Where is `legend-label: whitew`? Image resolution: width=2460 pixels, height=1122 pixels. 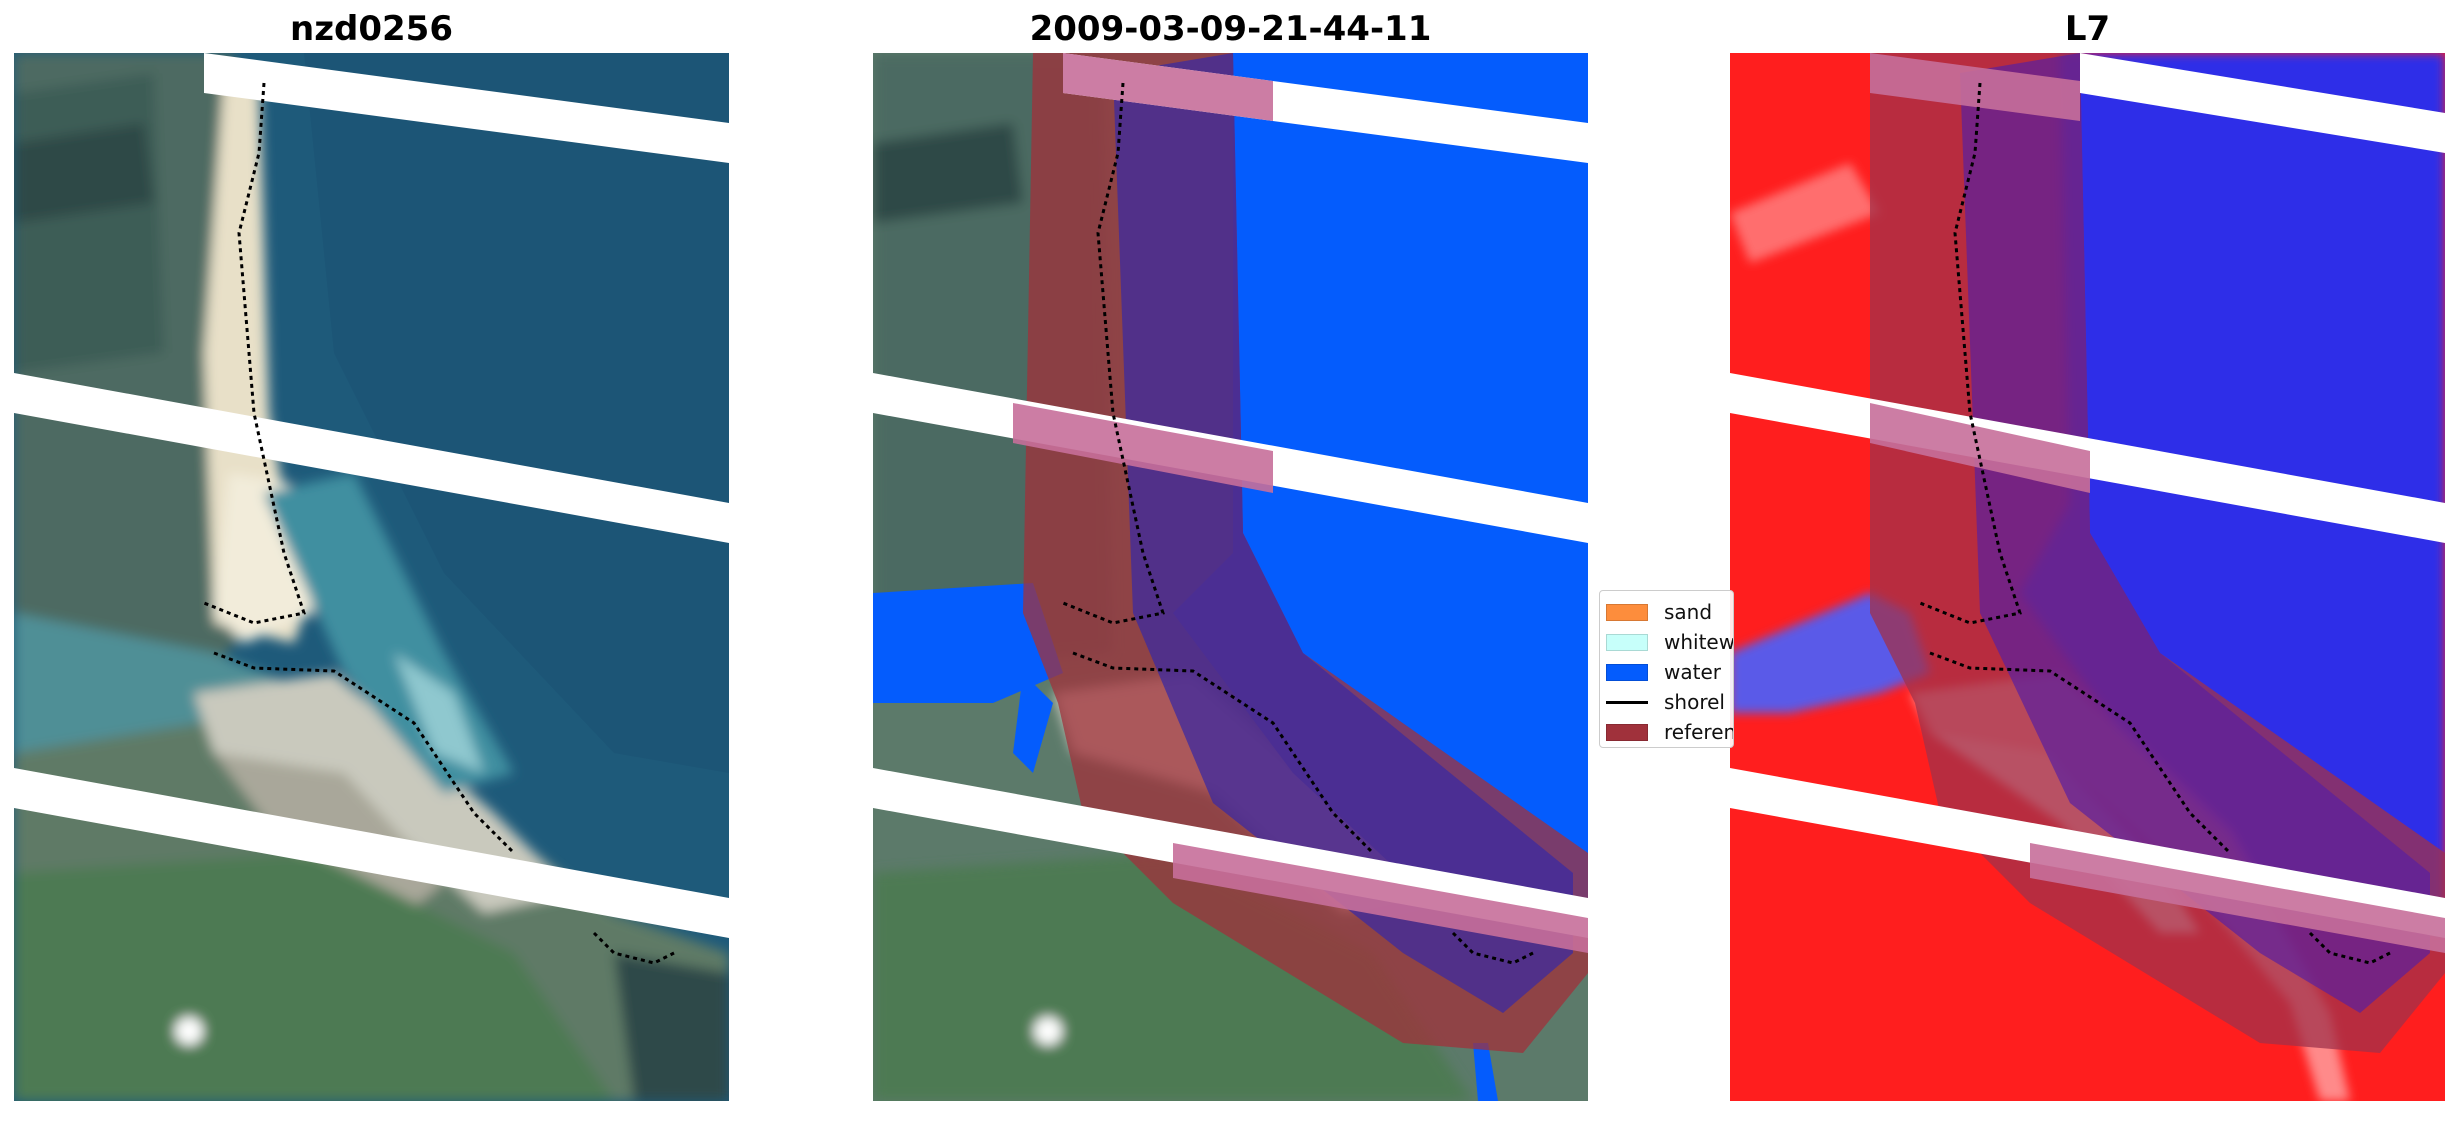
legend-label: whitew is located at coordinates (1699, 642).